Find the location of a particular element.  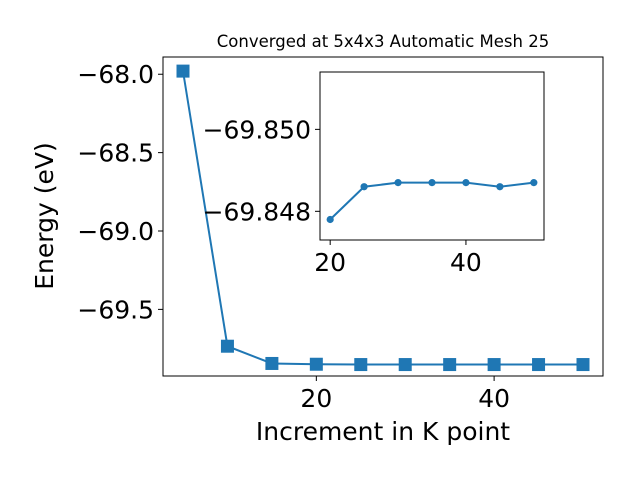

main-x-tick-label: 20 is located at coordinates (316, 398).